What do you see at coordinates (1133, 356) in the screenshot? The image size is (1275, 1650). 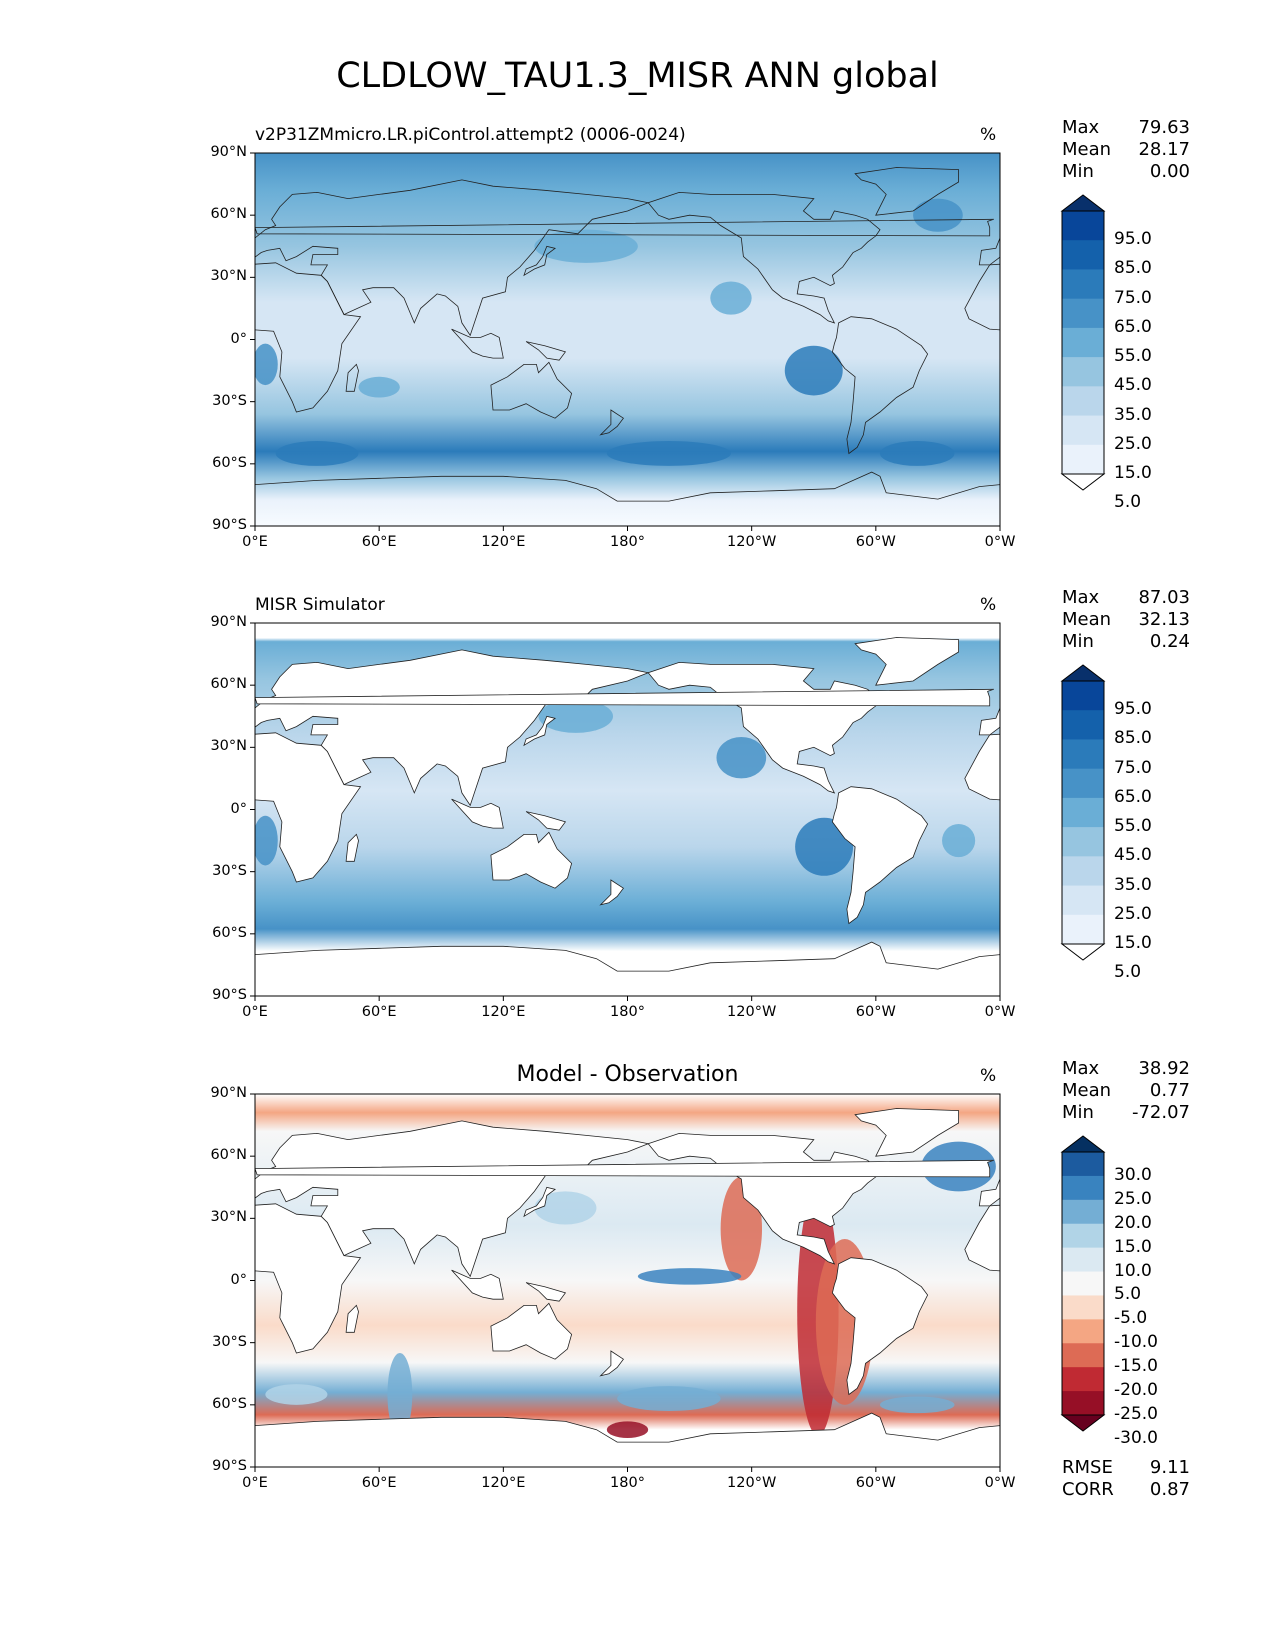 I see `colorbar-tick-label: 55.0` at bounding box center [1133, 356].